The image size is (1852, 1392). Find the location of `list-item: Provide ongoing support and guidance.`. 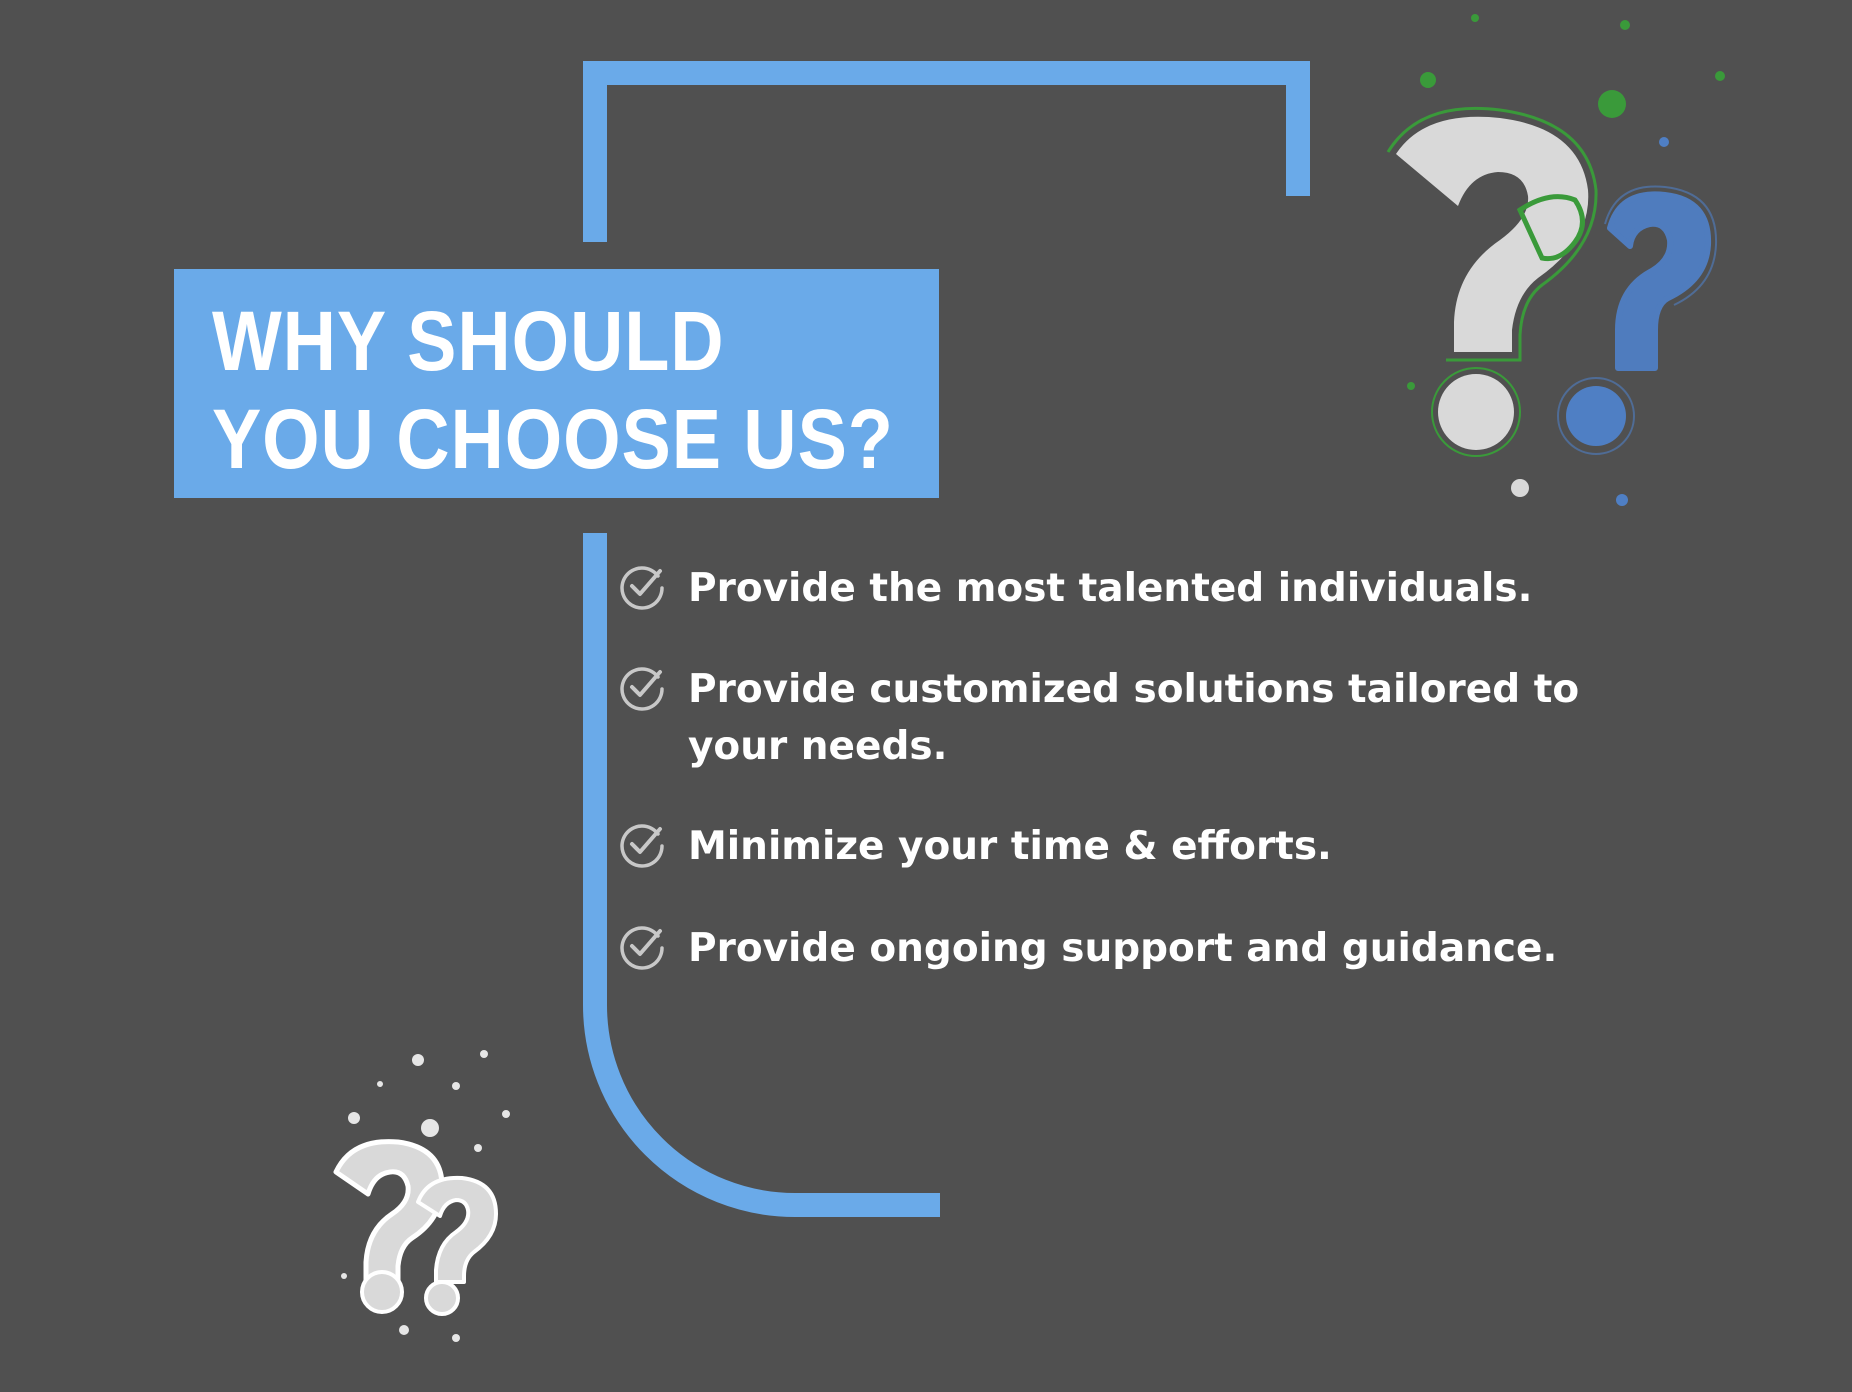

list-item: Provide ongoing support and guidance. is located at coordinates (1153, 948).